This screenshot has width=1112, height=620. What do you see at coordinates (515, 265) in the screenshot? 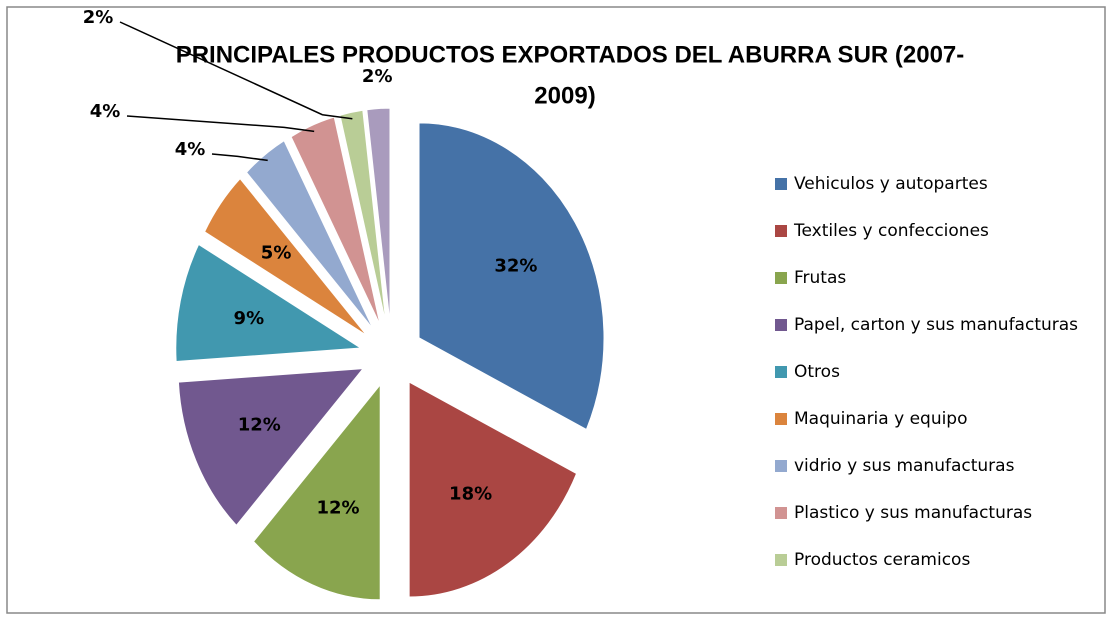
I see `data-label: 32%` at bounding box center [515, 265].